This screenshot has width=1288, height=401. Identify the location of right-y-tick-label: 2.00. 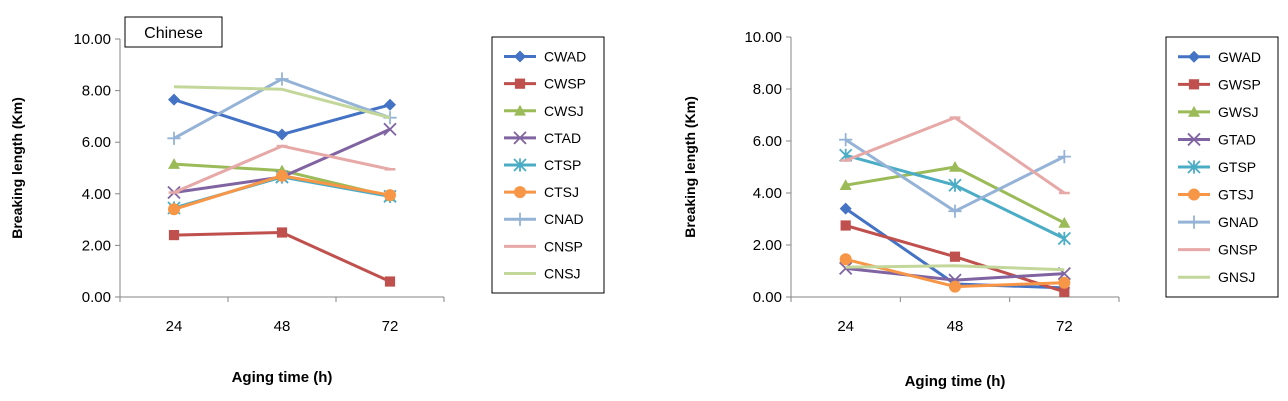
(767, 245).